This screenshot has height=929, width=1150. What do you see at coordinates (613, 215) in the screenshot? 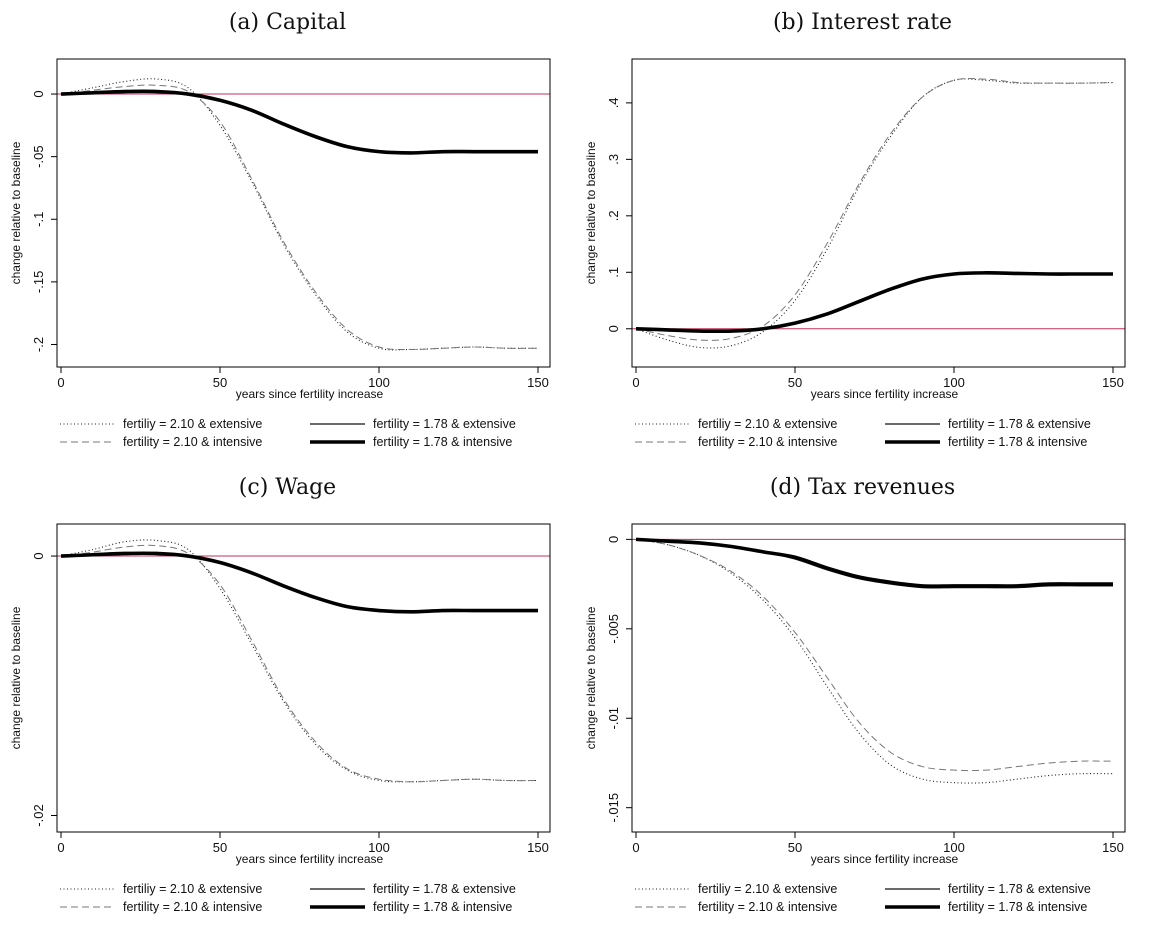
I see `y-tick-label: .2` at bounding box center [613, 215].